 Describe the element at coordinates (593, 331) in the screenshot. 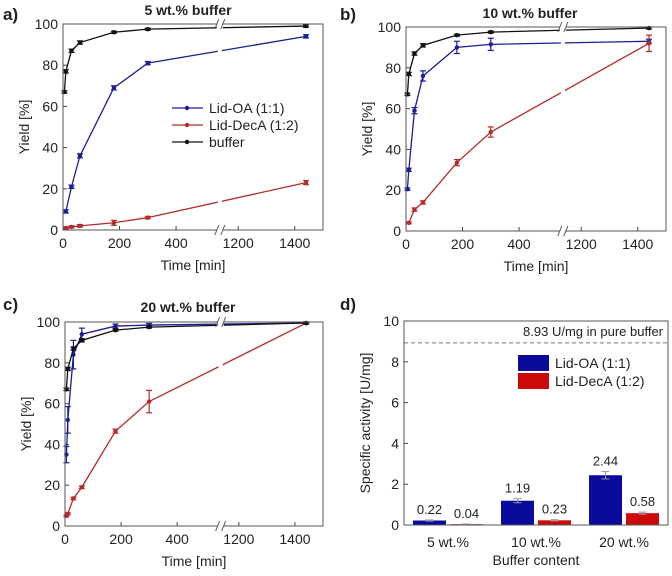

I see `reference-label: 8.93 U/mg in pure buffer` at that location.